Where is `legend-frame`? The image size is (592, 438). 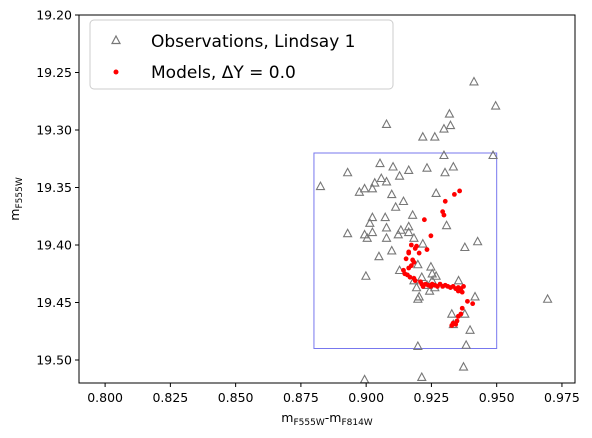 legend-frame is located at coordinates (241, 54).